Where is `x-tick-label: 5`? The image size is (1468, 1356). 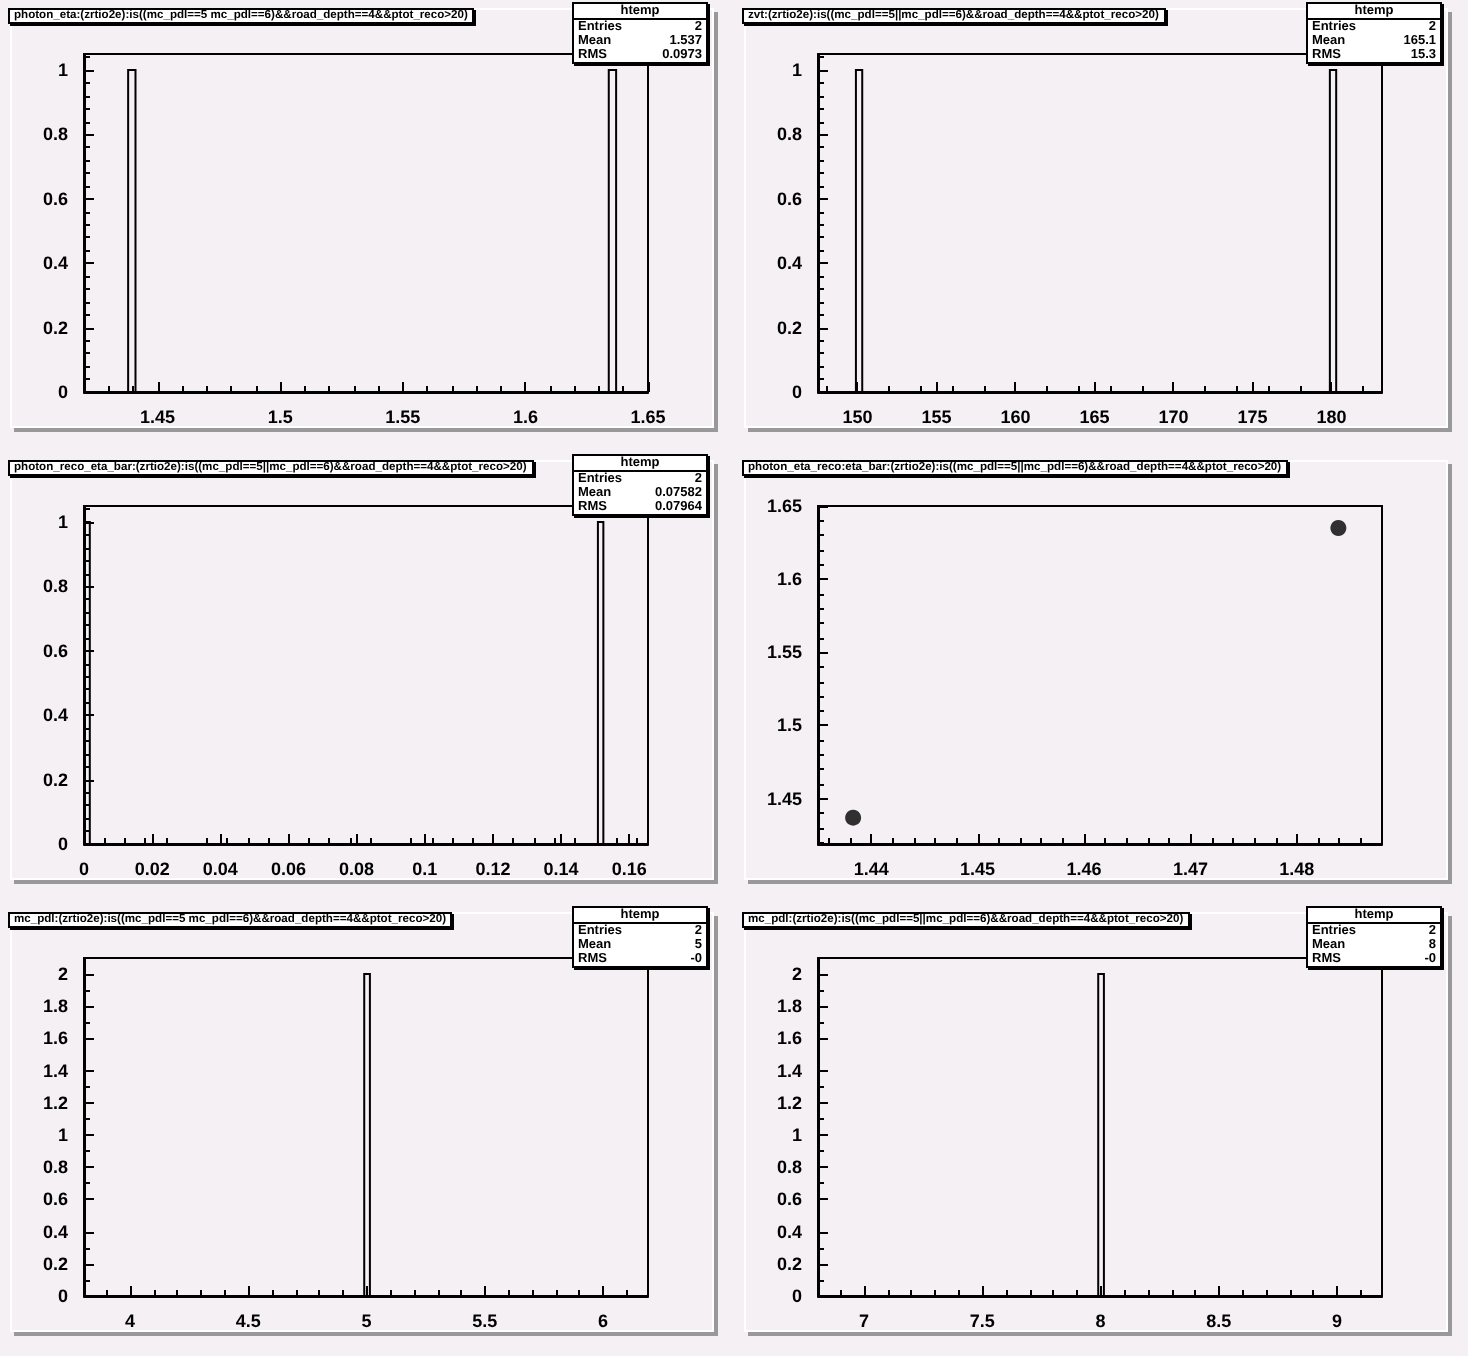 x-tick-label: 5 is located at coordinates (366, 1321).